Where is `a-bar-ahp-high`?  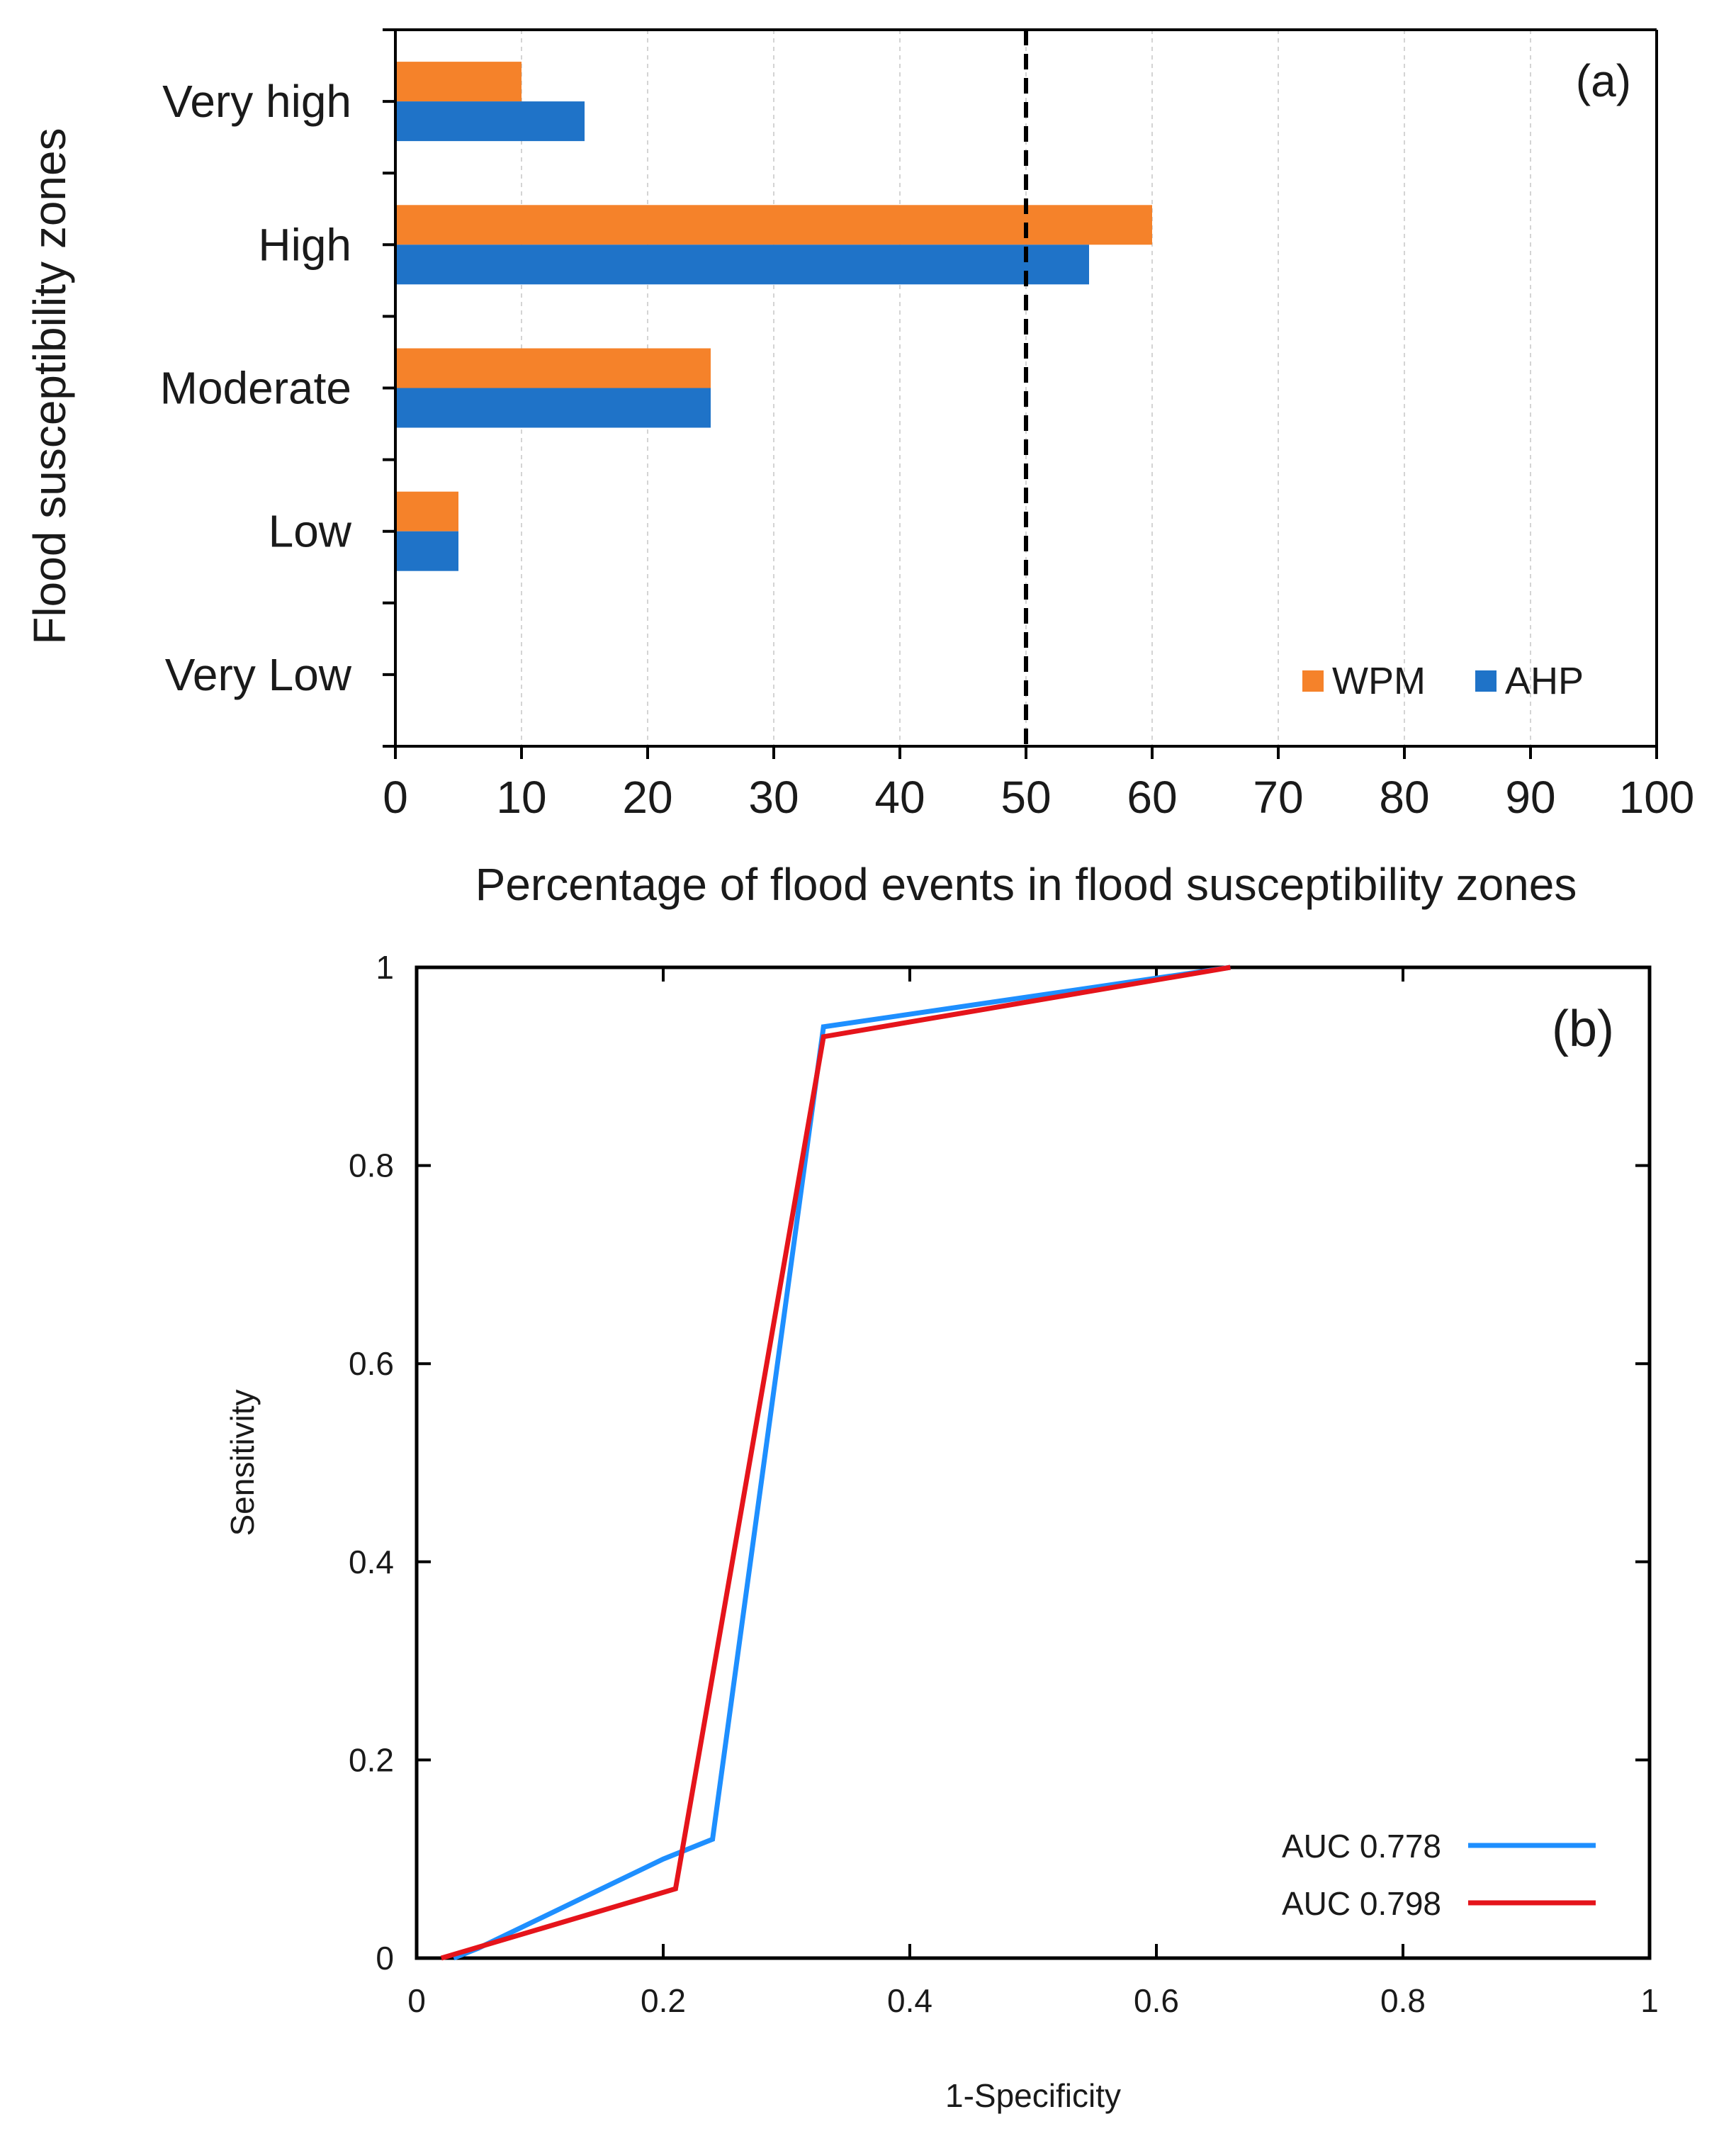
a-bar-ahp-high is located at coordinates (742, 264).